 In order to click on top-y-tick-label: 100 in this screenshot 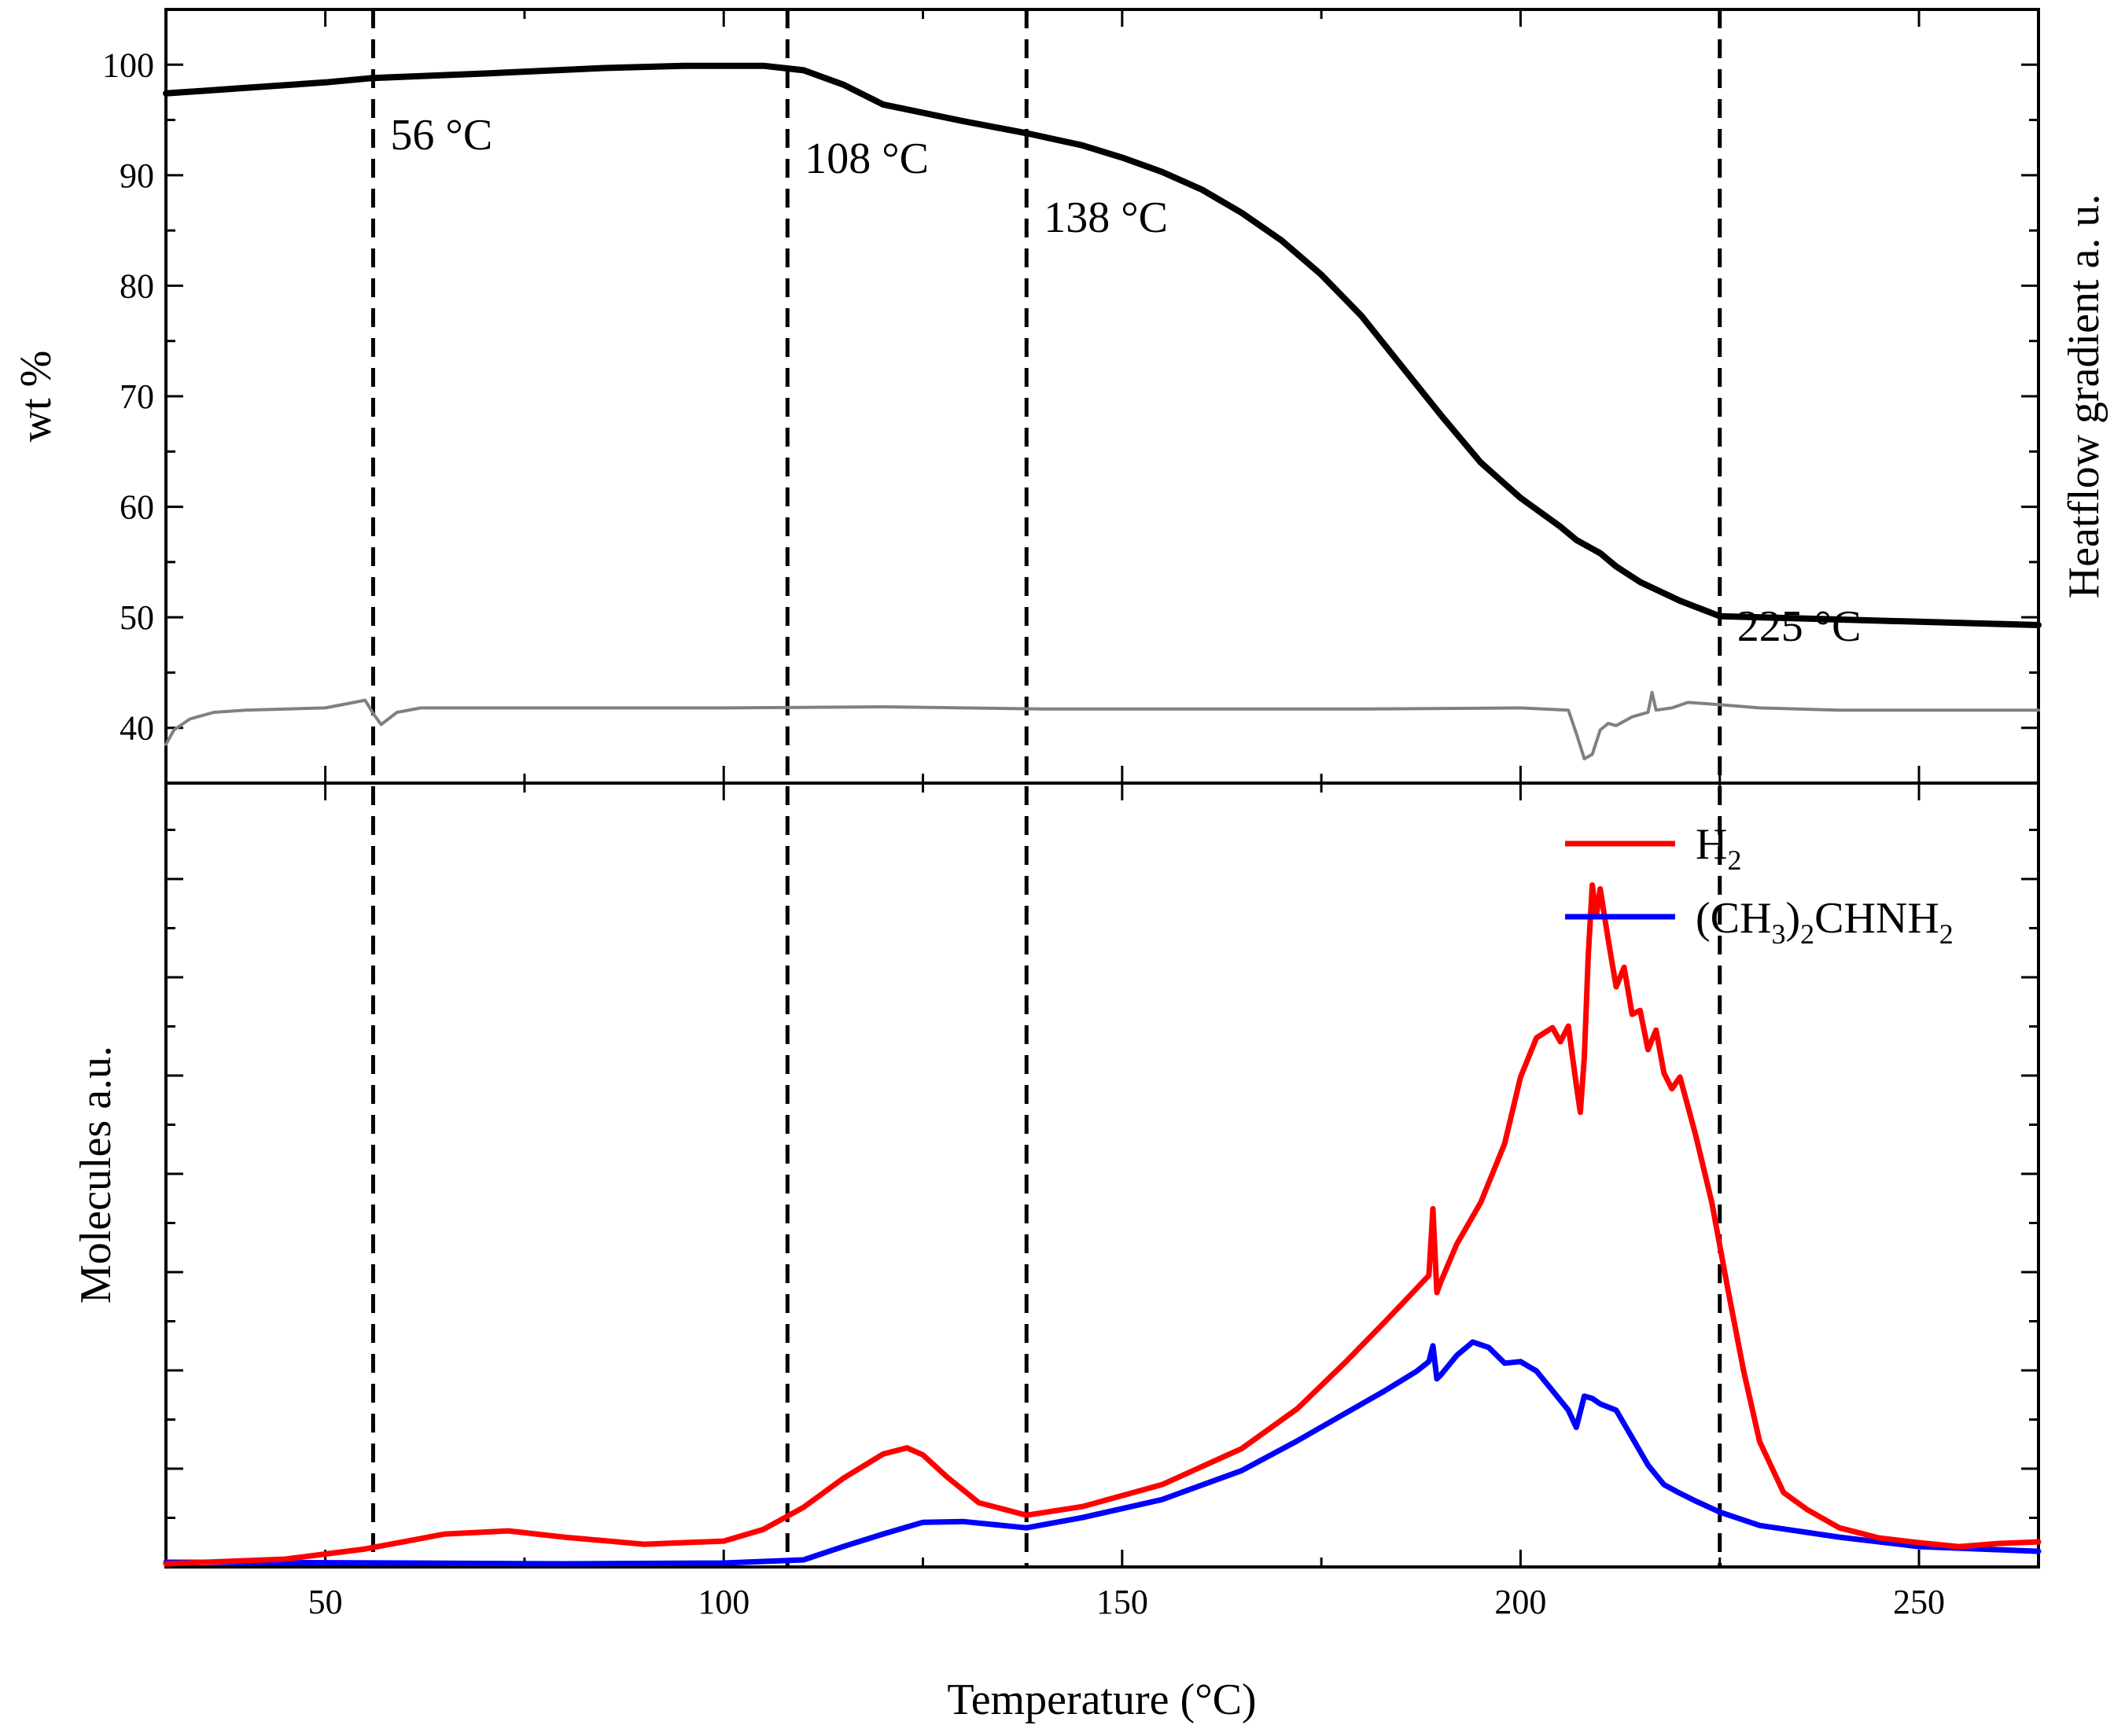, I will do `click(128, 65)`.